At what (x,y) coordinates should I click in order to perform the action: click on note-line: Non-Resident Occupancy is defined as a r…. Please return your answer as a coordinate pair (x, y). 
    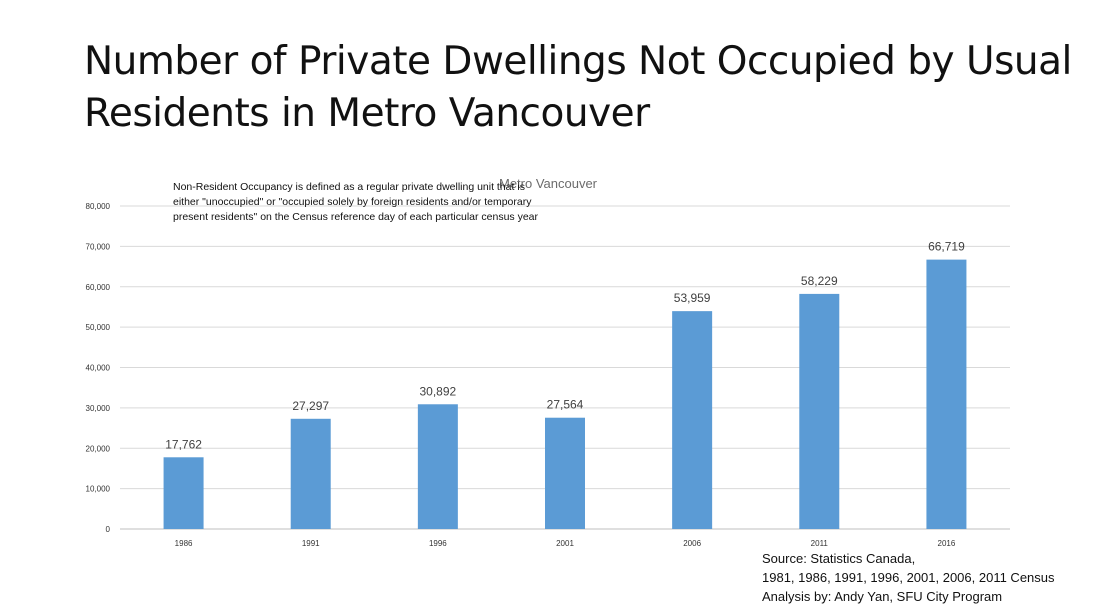
    Looking at the image, I should click on (349, 187).